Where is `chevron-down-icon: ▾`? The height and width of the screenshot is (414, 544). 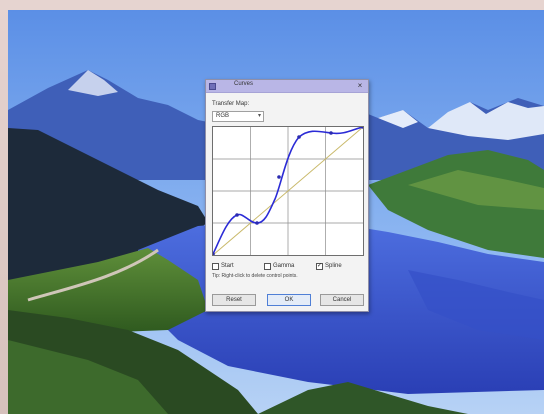 chevron-down-icon: ▾ is located at coordinates (259, 116).